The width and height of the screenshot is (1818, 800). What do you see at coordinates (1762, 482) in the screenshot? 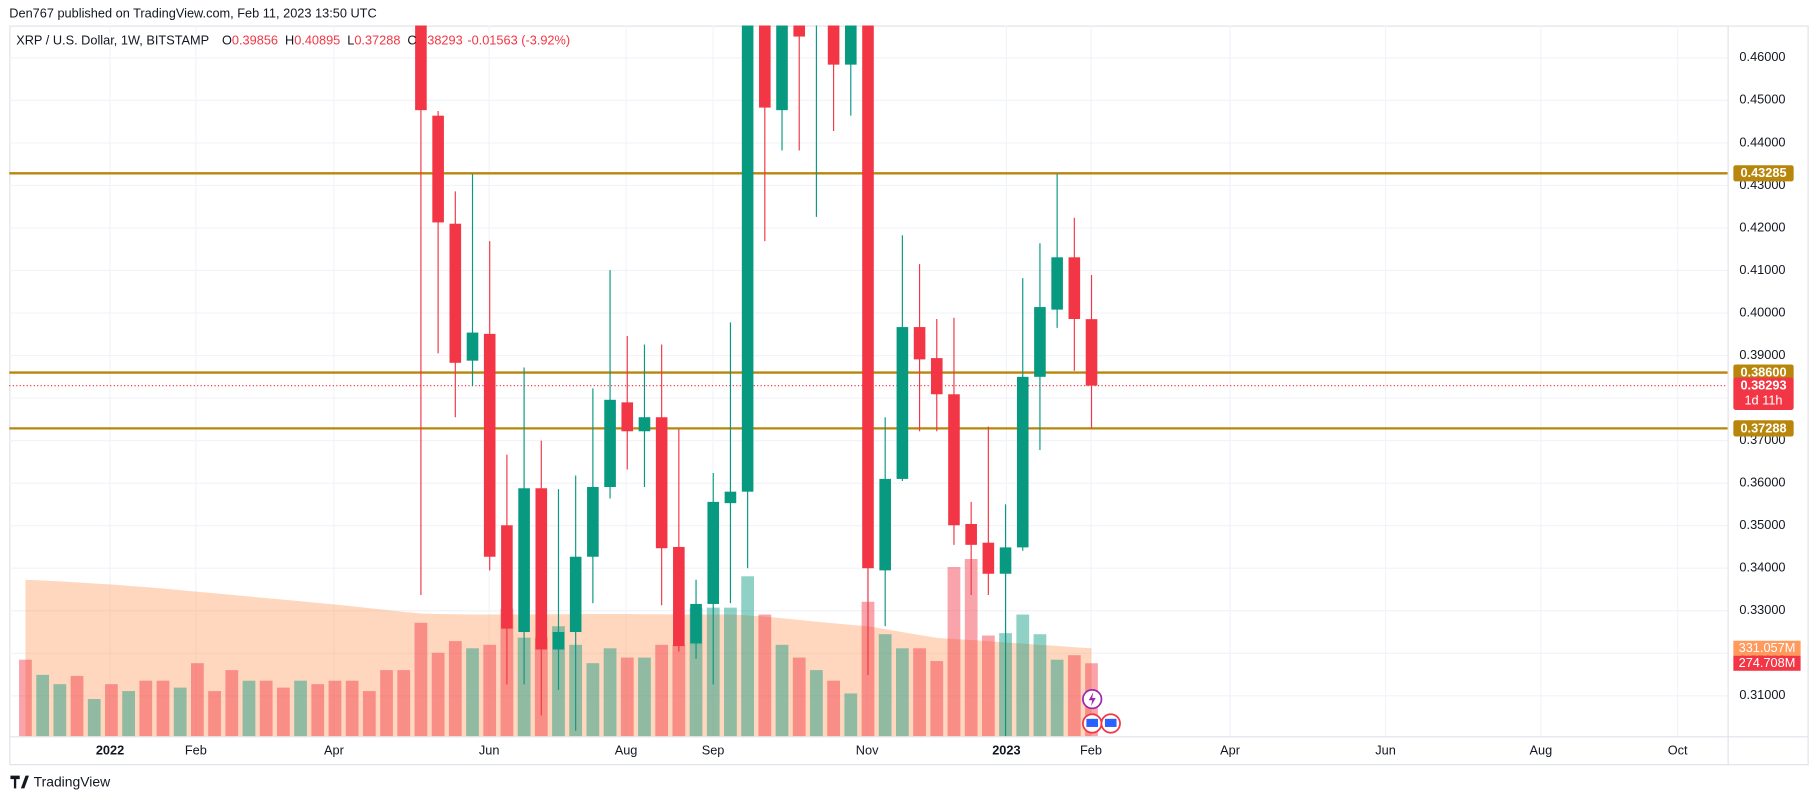
I see `y-tick-label: 0.36000` at bounding box center [1762, 482].